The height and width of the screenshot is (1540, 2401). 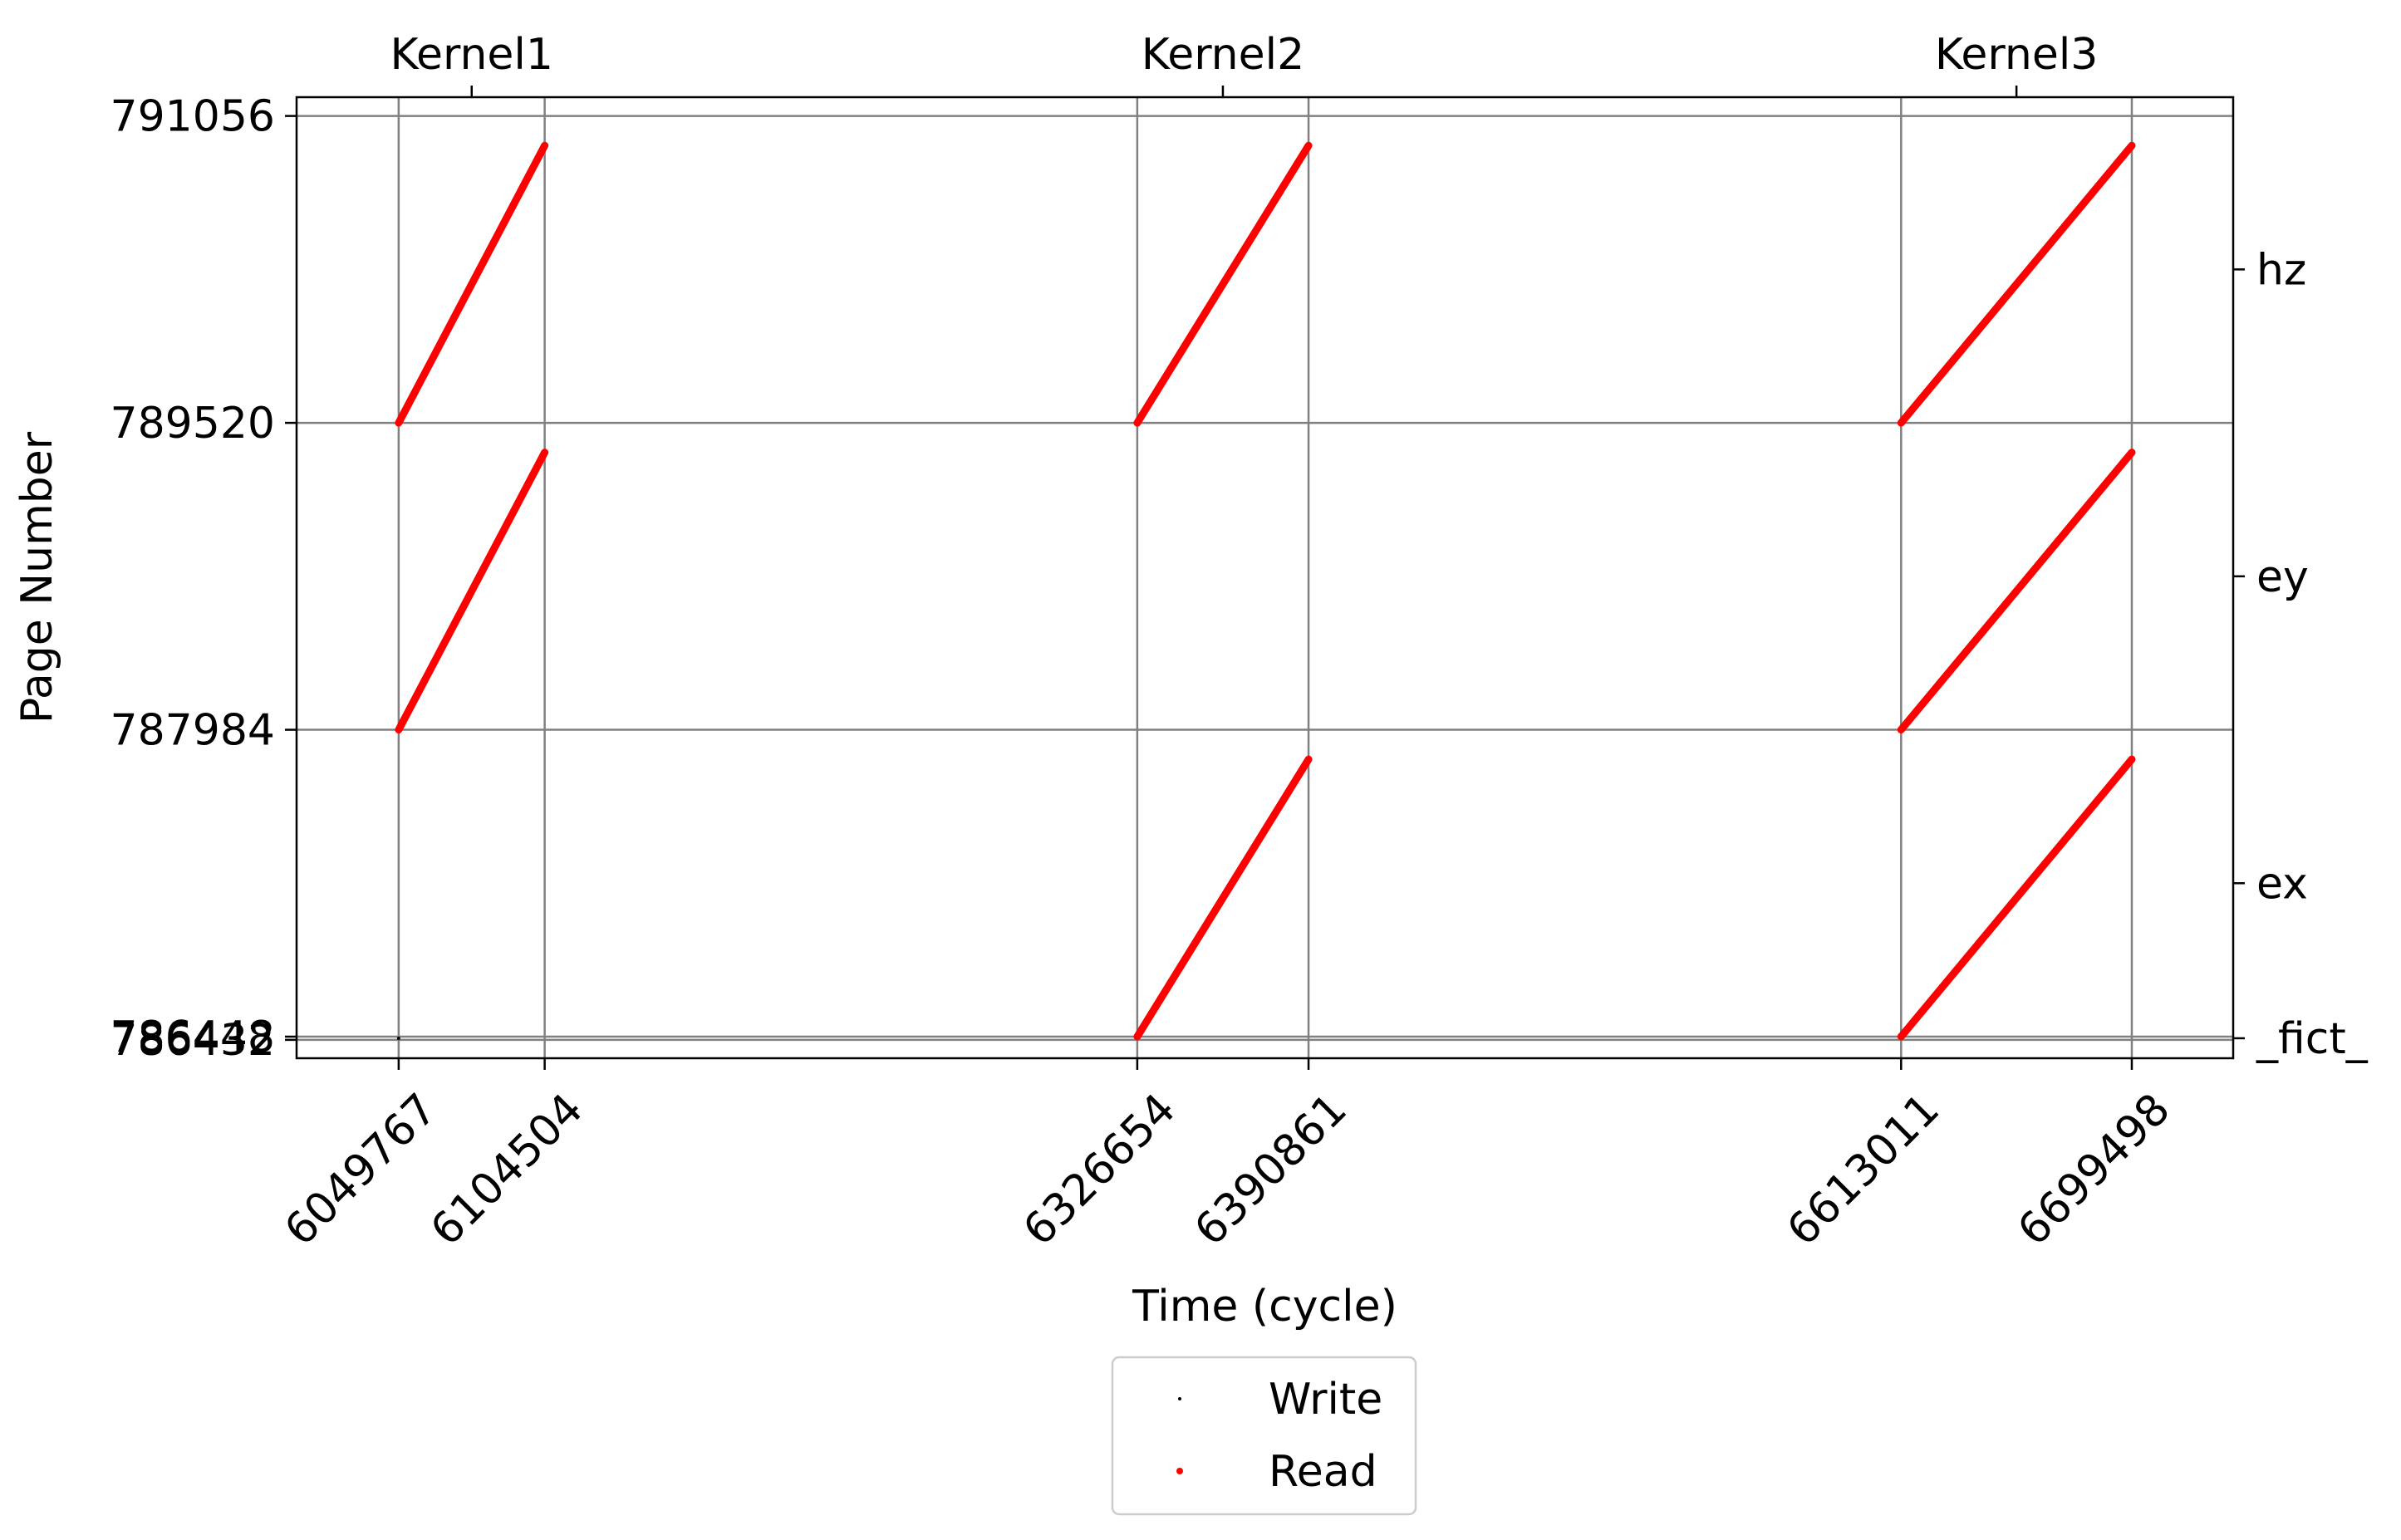 I want to click on x-tick-label: 6326654, so click(x=1099, y=1169).